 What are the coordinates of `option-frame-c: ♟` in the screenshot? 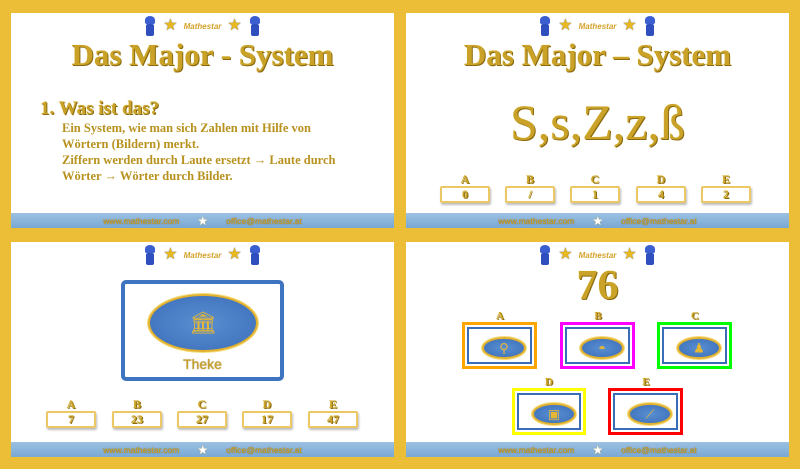 It's located at (694, 345).